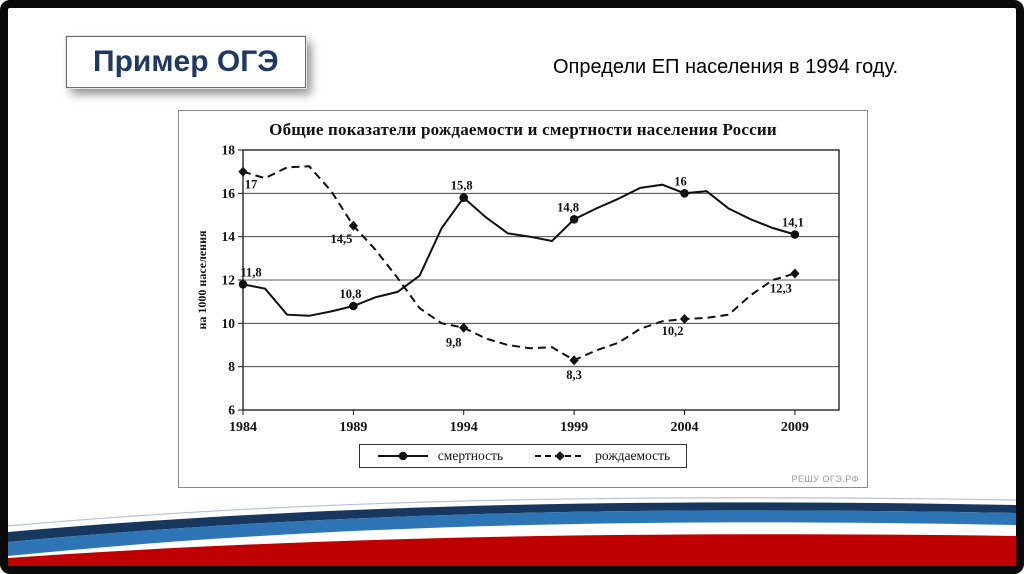 The height and width of the screenshot is (574, 1024). Describe the element at coordinates (825, 479) in the screenshot. I see `watermark: РЕШУ ОГЭ.РФ` at that location.